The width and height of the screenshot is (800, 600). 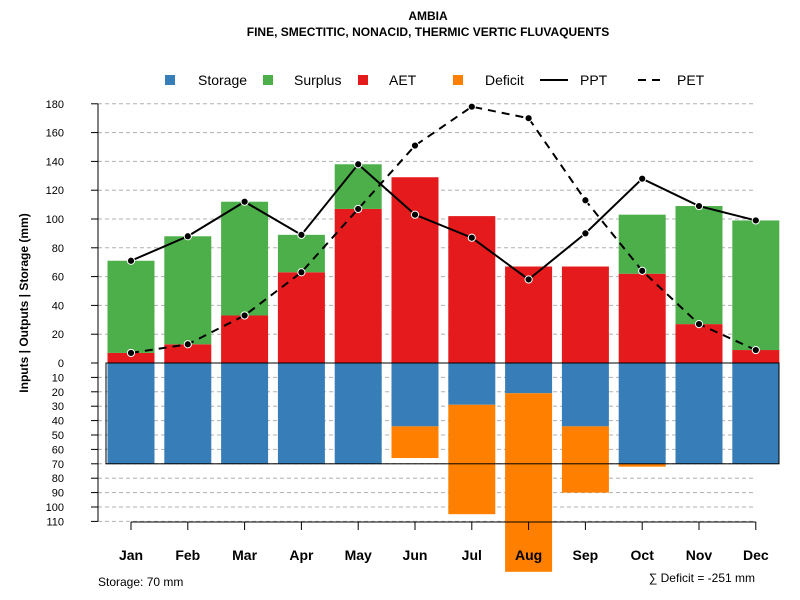 What do you see at coordinates (756, 356) in the screenshot?
I see `aet-bar-dec` at bounding box center [756, 356].